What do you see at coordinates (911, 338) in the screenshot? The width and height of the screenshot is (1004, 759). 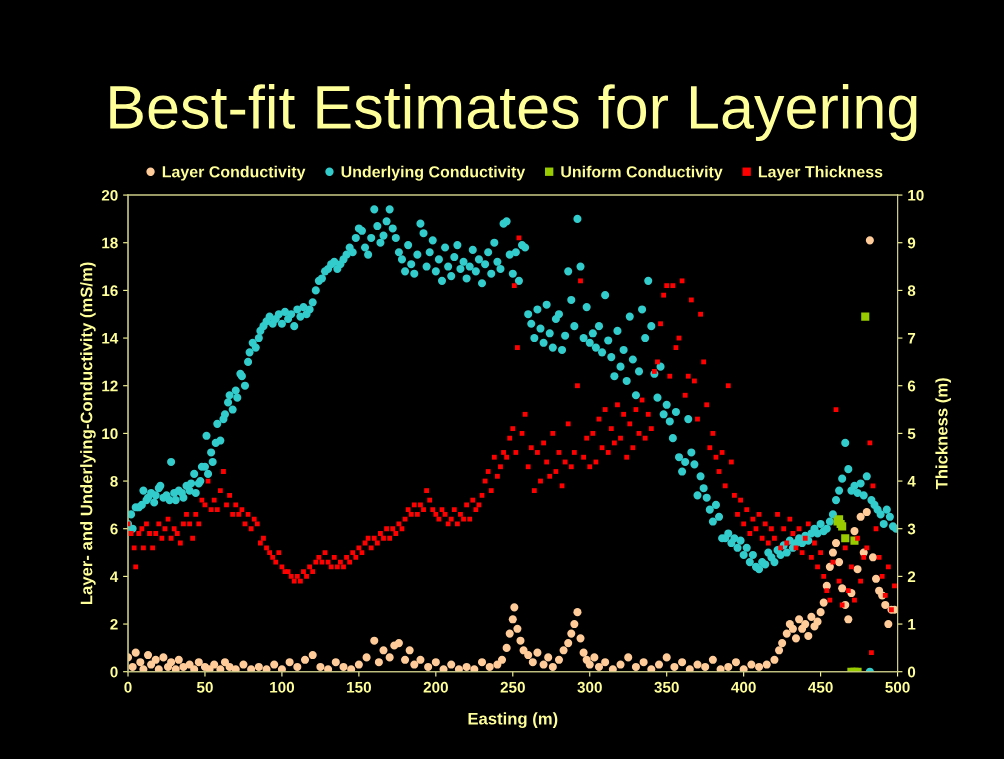 I see `y2-tick-label: 7` at bounding box center [911, 338].